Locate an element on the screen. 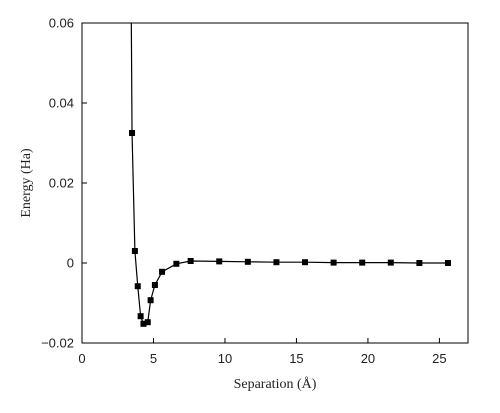  y-tick-label: 0.04 is located at coordinates (61, 103).